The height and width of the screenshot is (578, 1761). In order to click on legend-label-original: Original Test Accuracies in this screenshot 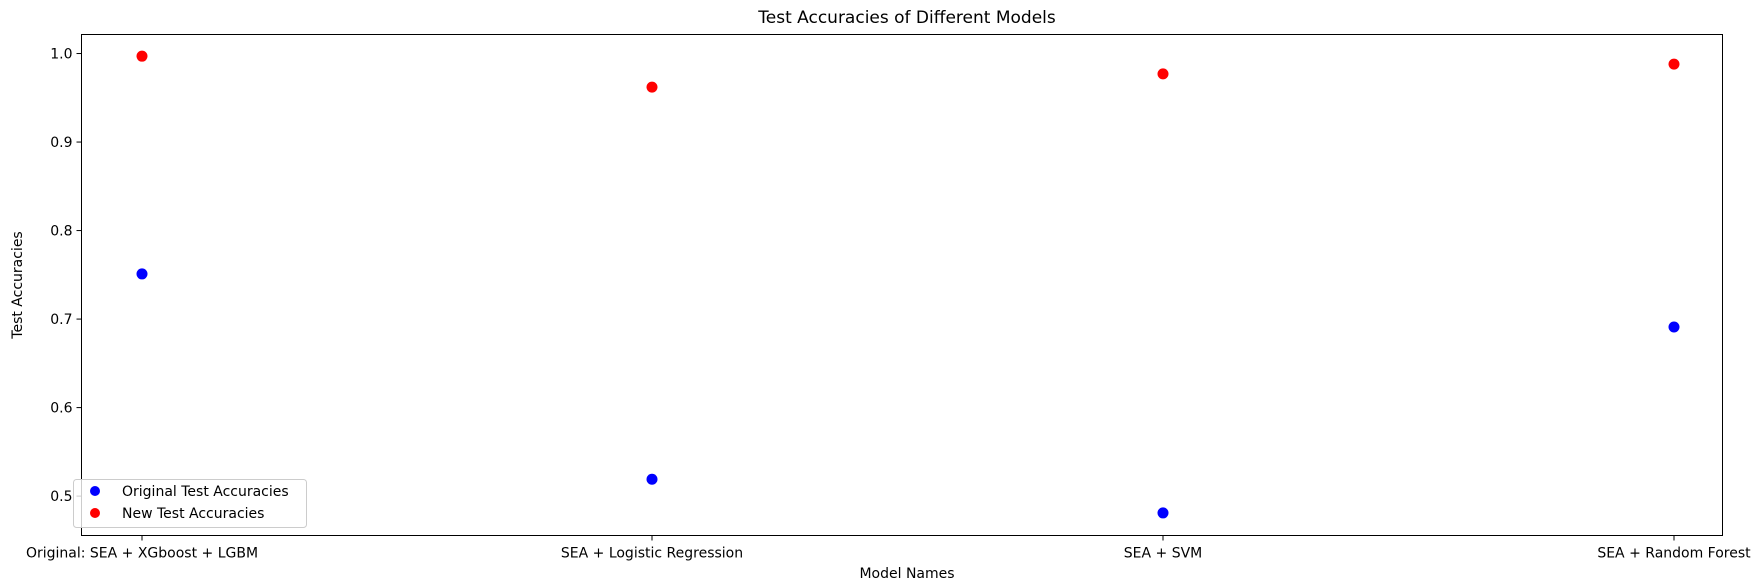, I will do `click(205, 492)`.